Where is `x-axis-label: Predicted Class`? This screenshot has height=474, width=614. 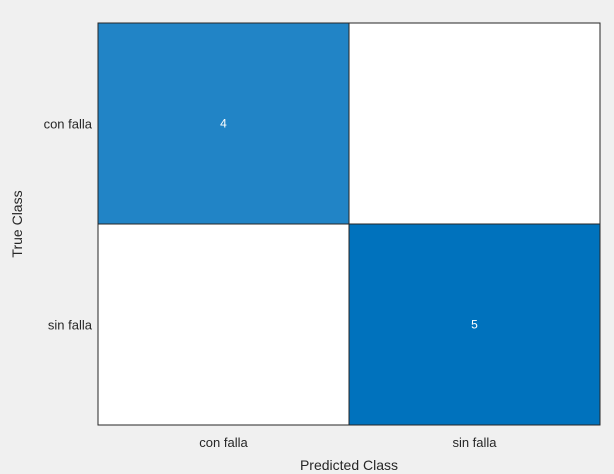 x-axis-label: Predicted Class is located at coordinates (349, 465).